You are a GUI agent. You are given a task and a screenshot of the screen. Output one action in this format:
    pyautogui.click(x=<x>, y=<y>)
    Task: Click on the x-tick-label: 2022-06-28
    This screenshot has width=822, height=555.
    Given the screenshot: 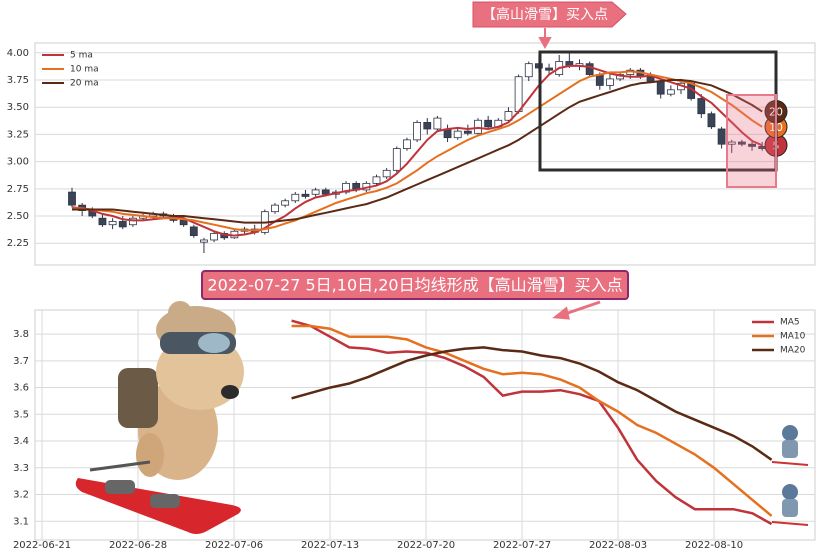 What is the action you would take?
    pyautogui.click(x=138, y=545)
    